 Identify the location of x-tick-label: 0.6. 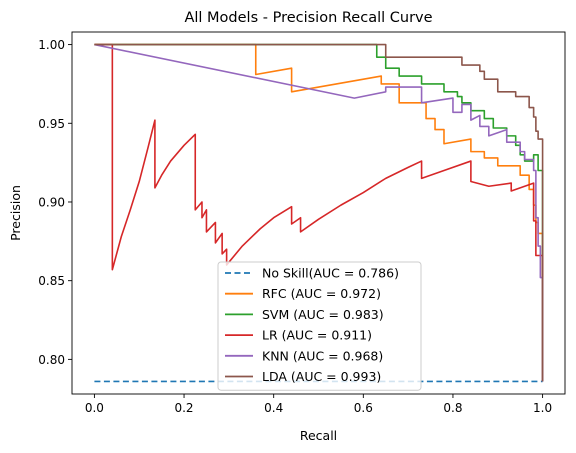
(363, 408).